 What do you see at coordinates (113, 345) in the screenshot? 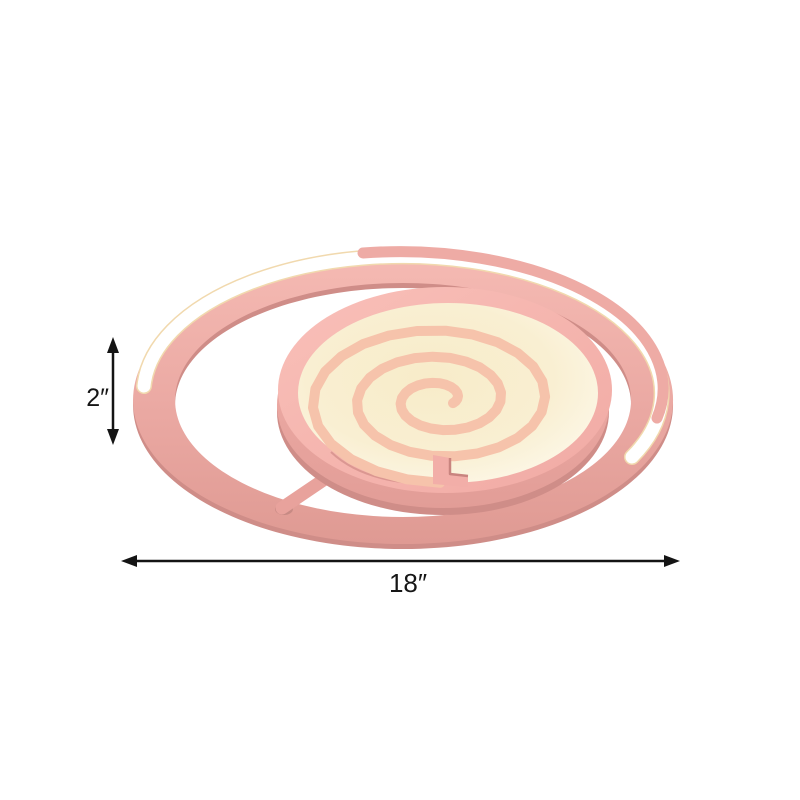
I see `height-arrow-head-up` at bounding box center [113, 345].